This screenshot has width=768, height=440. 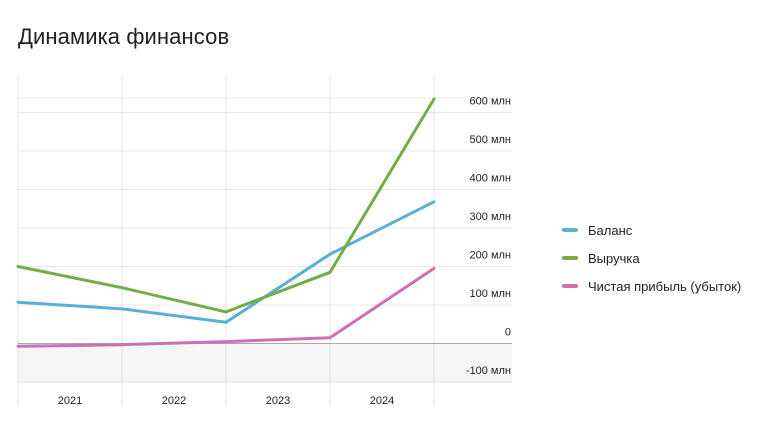 What do you see at coordinates (490, 256) in the screenshot?
I see `y-tick-label: 200 млн` at bounding box center [490, 256].